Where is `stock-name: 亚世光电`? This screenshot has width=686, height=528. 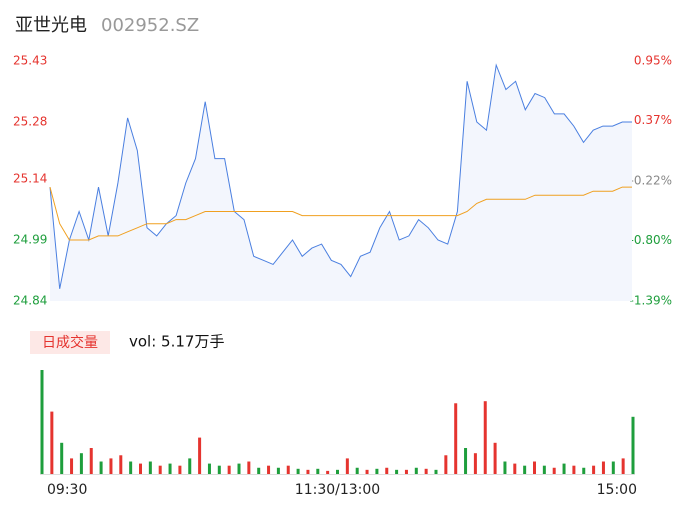 stock-name: 亚世光电 is located at coordinates (51, 25).